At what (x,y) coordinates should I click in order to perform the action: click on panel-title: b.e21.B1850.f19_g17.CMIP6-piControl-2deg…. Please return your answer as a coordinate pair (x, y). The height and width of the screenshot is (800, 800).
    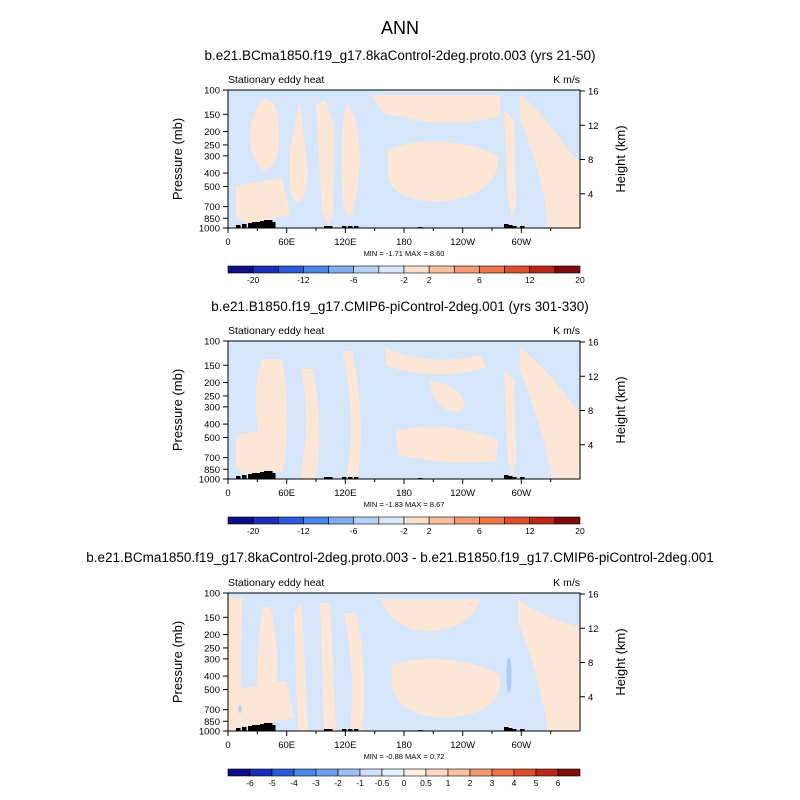
    Looking at the image, I should click on (400, 306).